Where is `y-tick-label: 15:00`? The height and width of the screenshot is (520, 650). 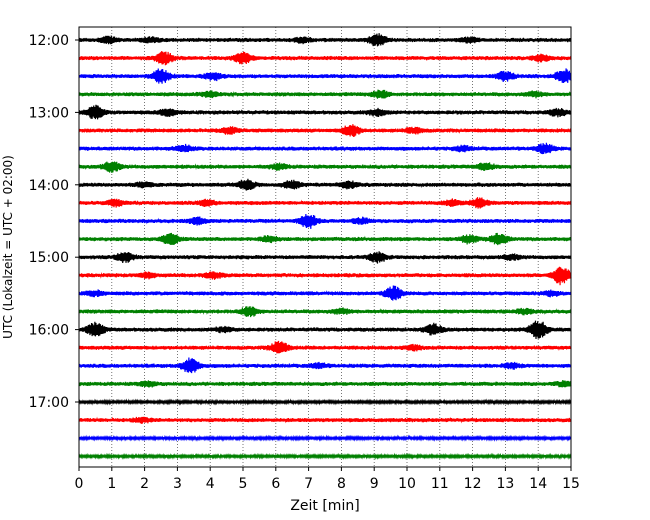
y-tick-label: 15:00 is located at coordinates (49, 258).